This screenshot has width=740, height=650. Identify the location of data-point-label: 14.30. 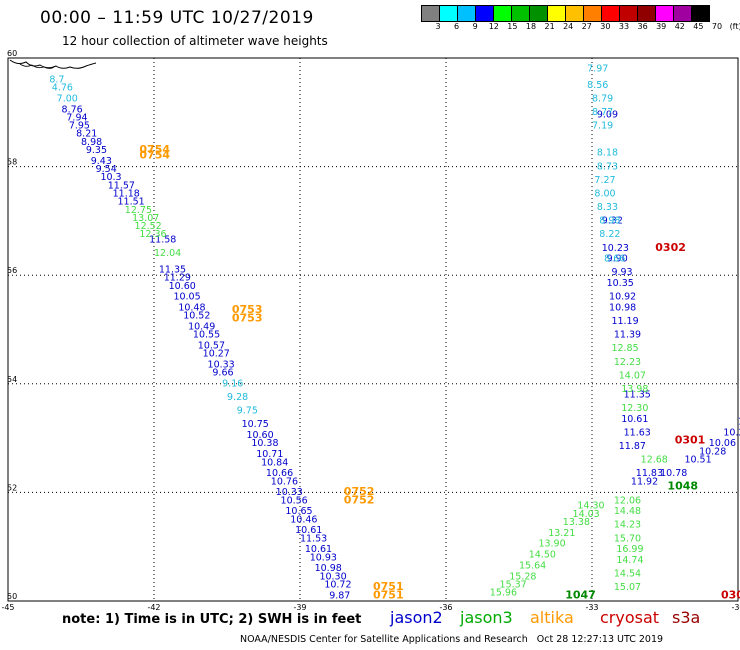
(590, 506).